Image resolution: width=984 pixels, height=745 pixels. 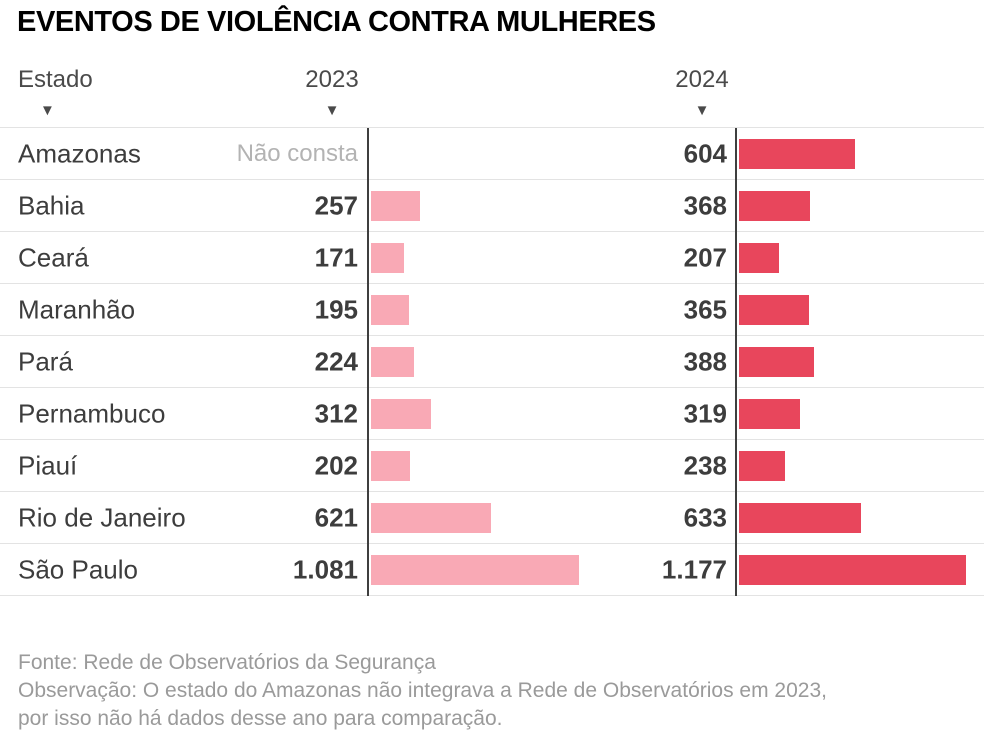 What do you see at coordinates (492, 258) in the screenshot?
I see `table-row: Ceará 171 207` at bounding box center [492, 258].